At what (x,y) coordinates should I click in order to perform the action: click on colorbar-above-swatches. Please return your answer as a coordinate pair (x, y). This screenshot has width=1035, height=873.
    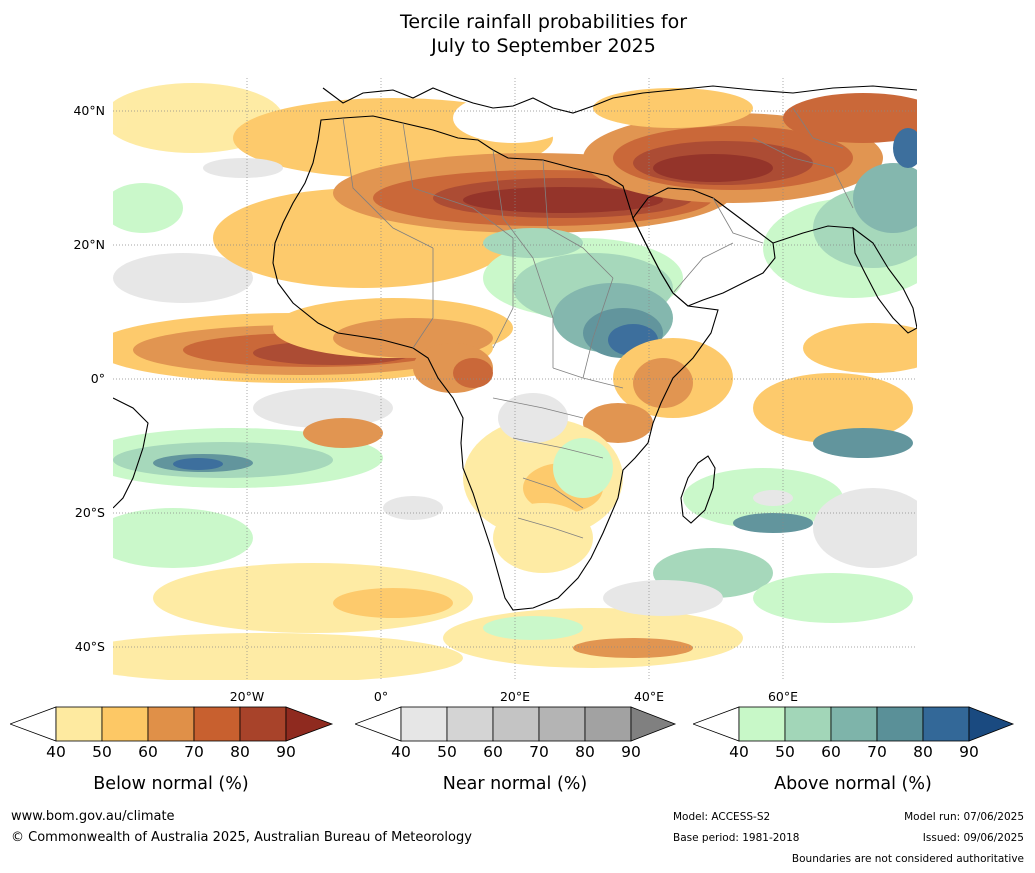
    Looking at the image, I should click on (854, 724).